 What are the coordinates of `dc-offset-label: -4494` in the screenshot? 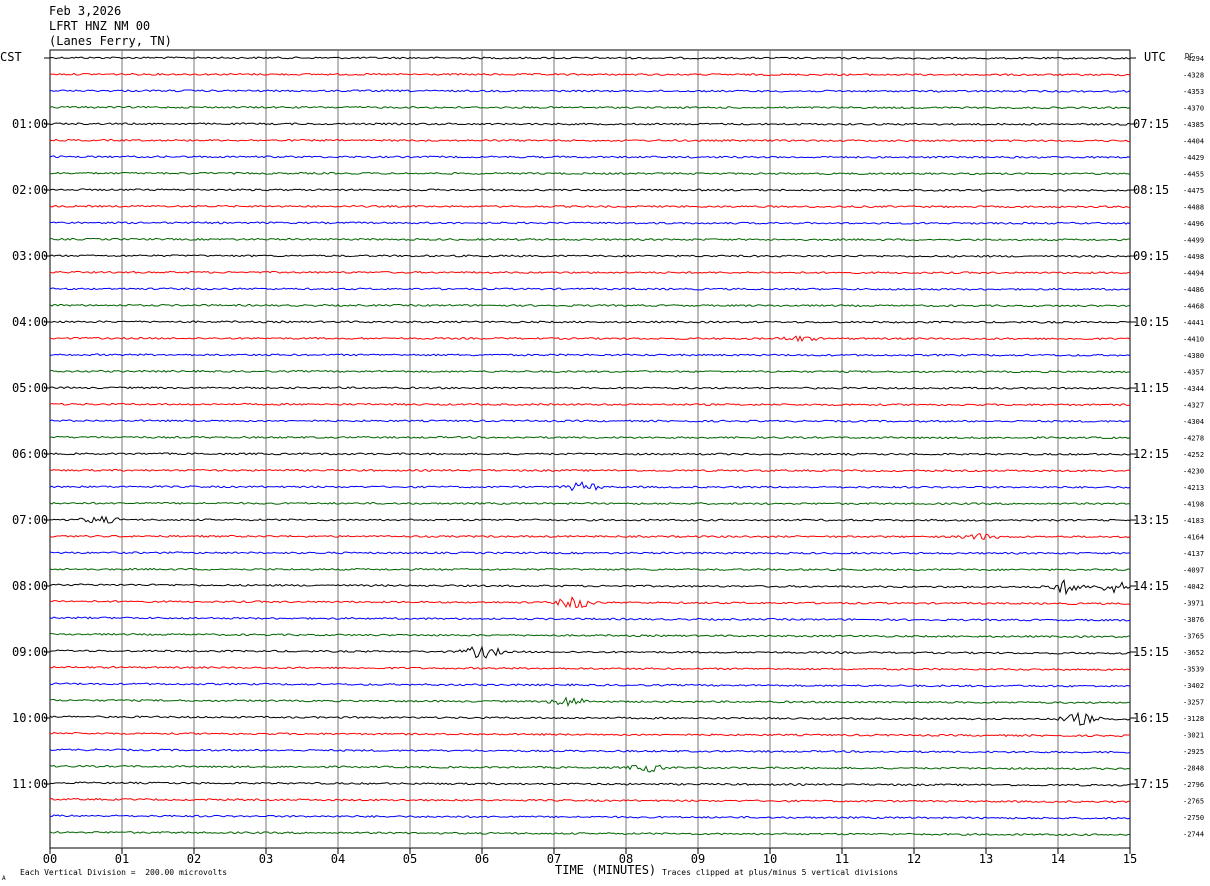 It's located at (1193, 274).